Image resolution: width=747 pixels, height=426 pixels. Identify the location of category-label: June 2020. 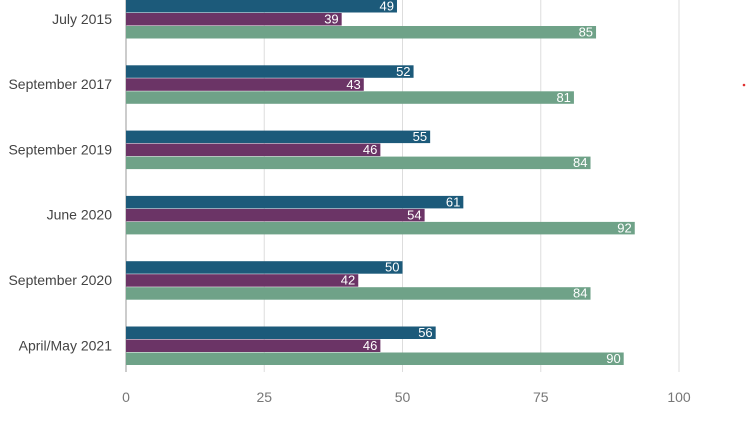
(80, 215).